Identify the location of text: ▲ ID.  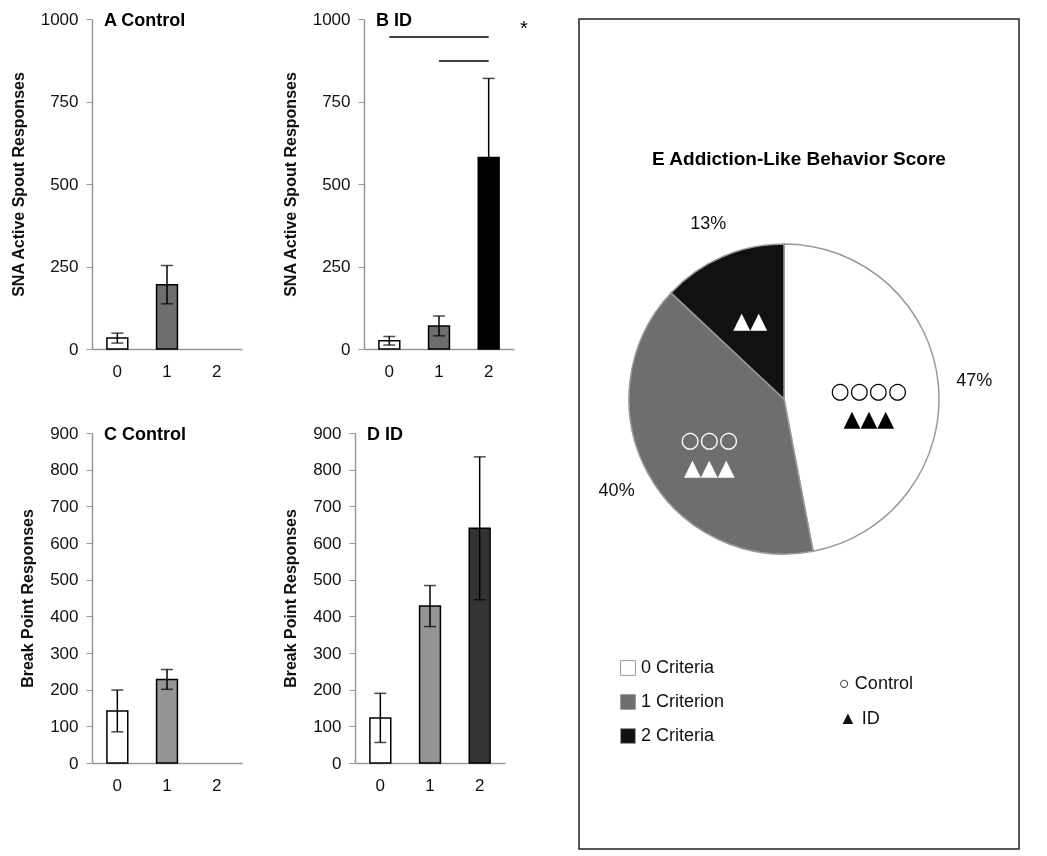
(859, 718).